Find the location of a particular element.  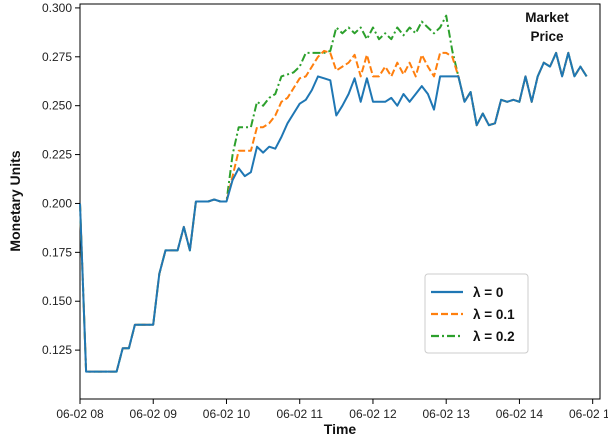

legend-label-lambda01: λ = 0.1 is located at coordinates (494, 314).